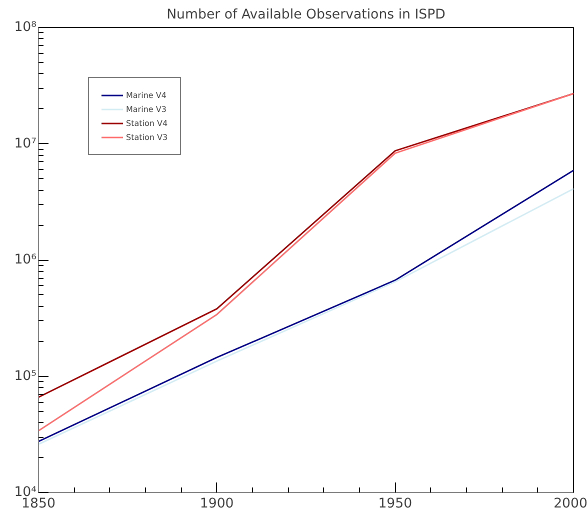 The height and width of the screenshot is (510, 587). What do you see at coordinates (39, 503) in the screenshot?
I see `x-tick-label: 1850` at bounding box center [39, 503].